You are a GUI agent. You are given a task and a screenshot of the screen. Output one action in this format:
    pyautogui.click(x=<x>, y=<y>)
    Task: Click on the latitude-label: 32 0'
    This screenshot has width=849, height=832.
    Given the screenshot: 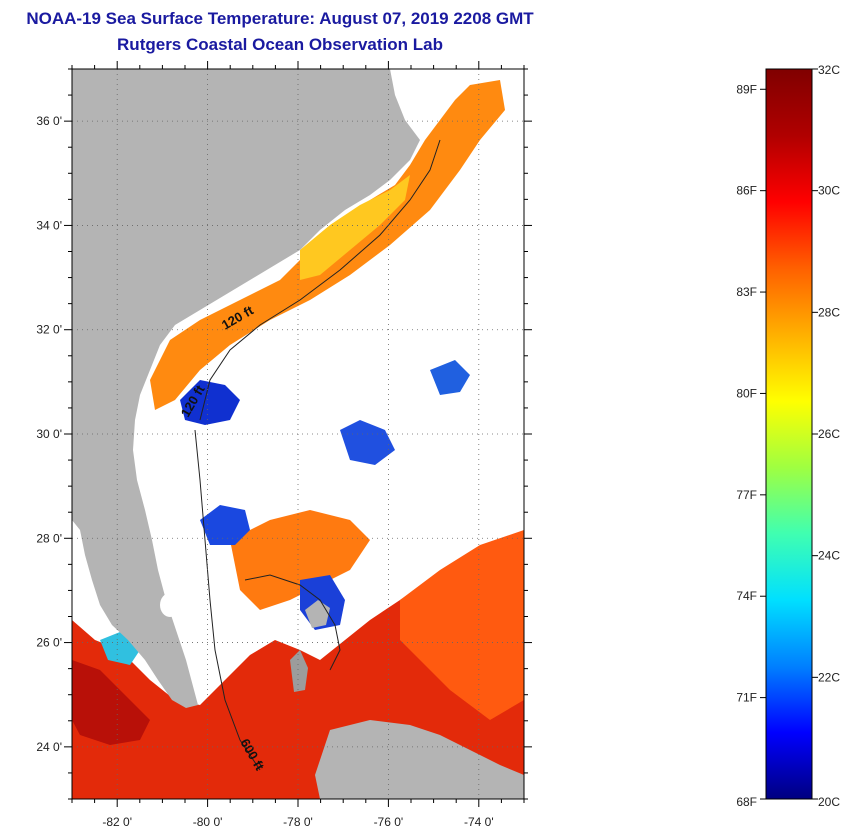 What is the action you would take?
    pyautogui.click(x=49, y=330)
    